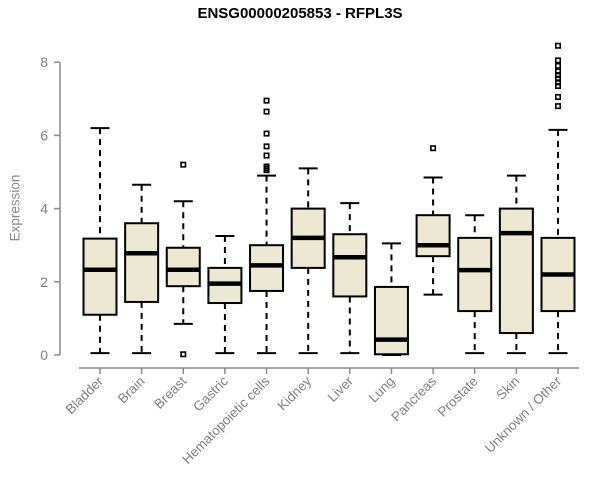 The image size is (600, 500). What do you see at coordinates (458, 397) in the screenshot?
I see `x-category-label: Prostate` at bounding box center [458, 397].